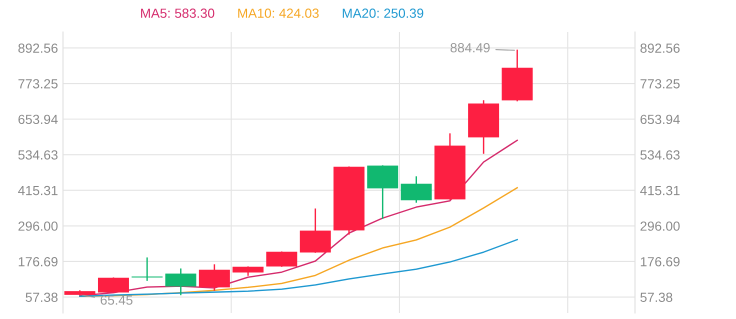 The width and height of the screenshot is (736, 319). What do you see at coordinates (660, 226) in the screenshot?
I see `y2-tick-label: 296.00` at bounding box center [660, 226].